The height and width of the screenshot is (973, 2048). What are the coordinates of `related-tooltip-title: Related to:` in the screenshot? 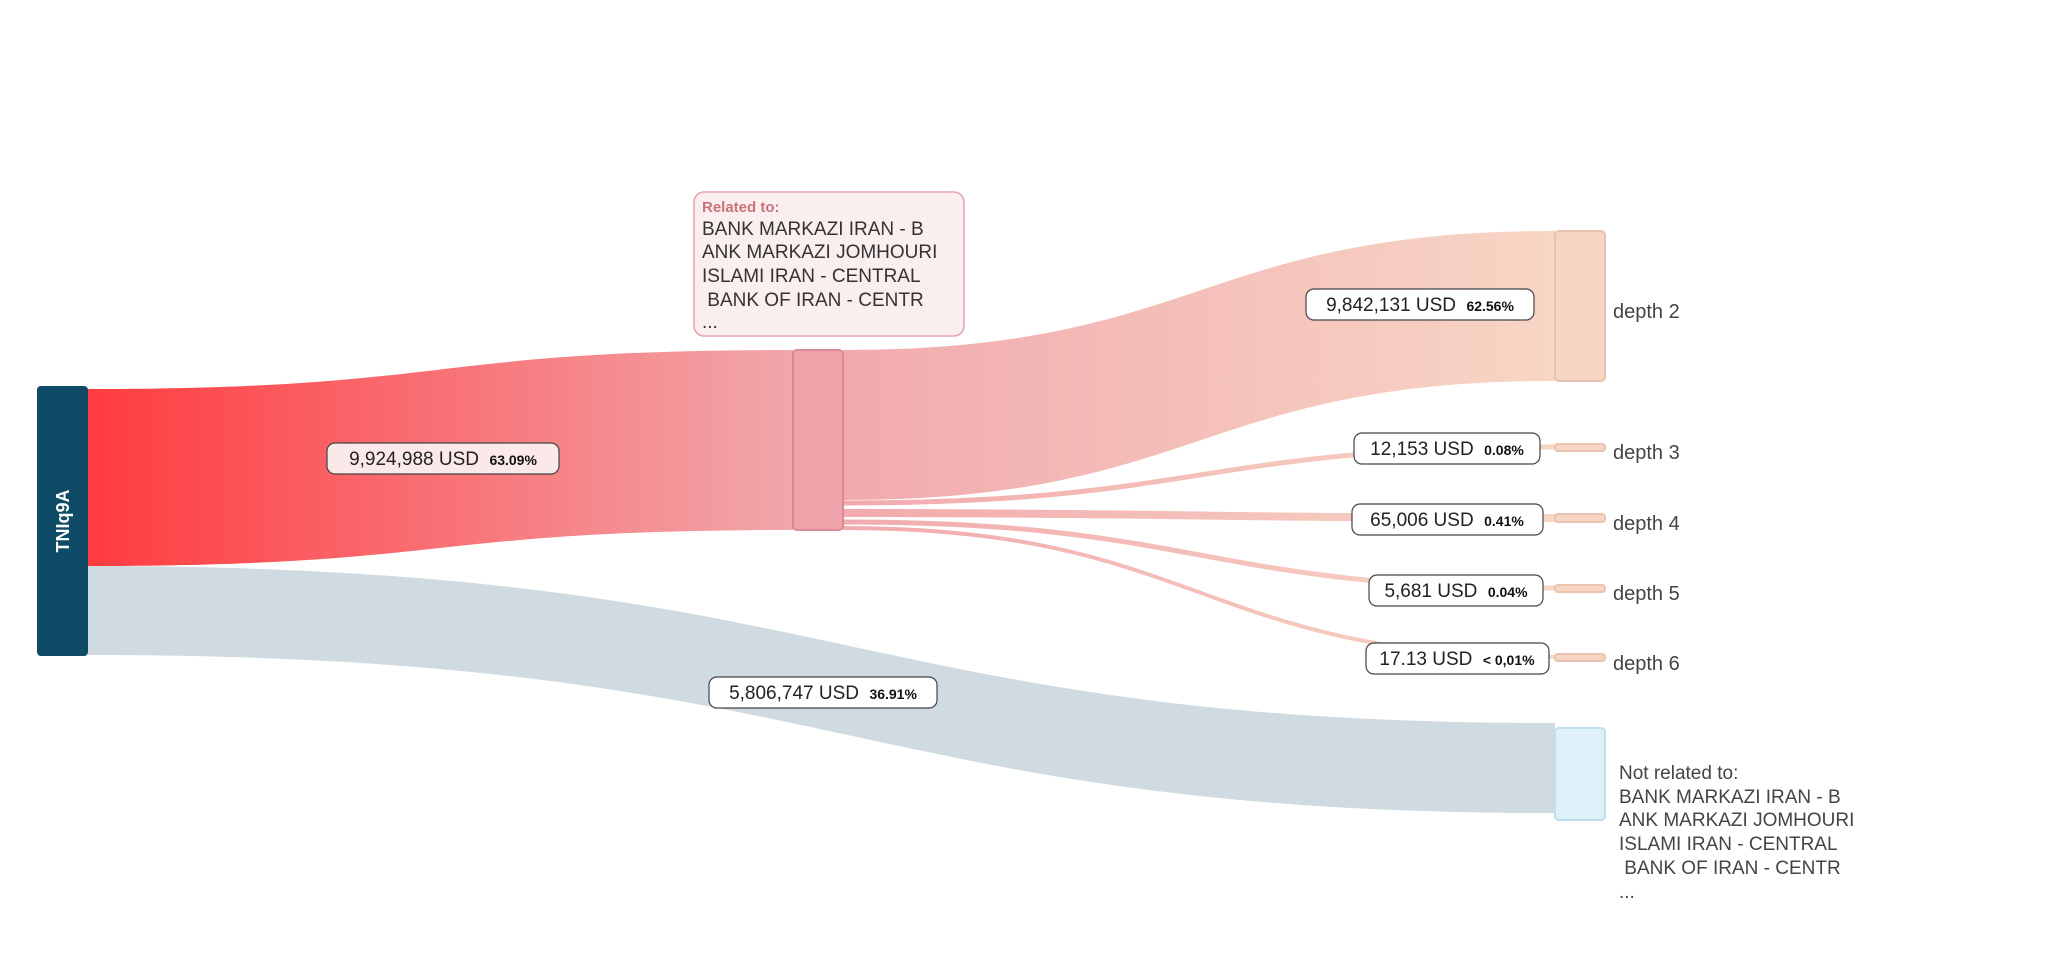 It's located at (741, 207).